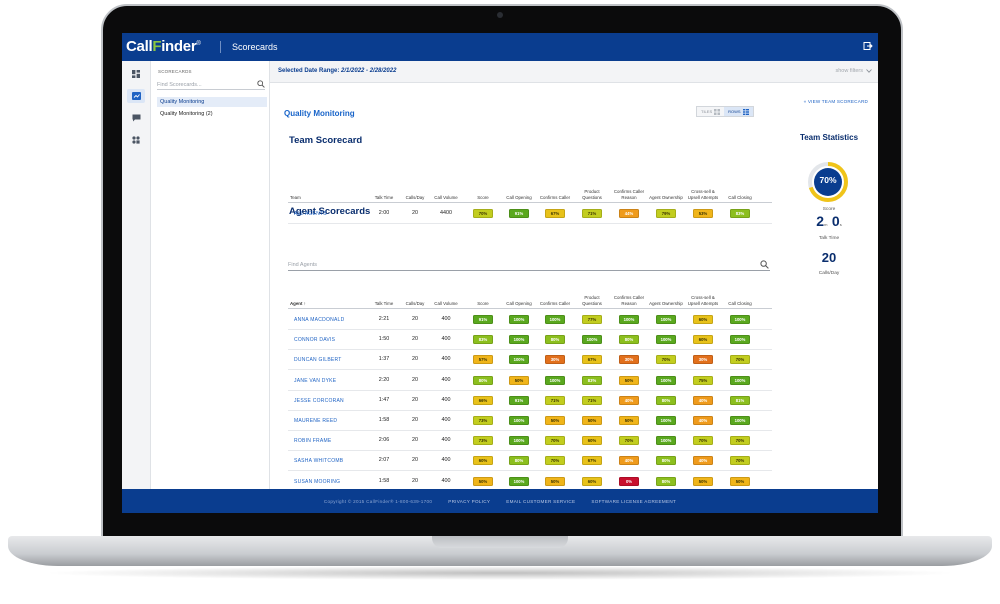  What do you see at coordinates (483, 360) in the screenshot?
I see `score-pill: 57%` at bounding box center [483, 360].